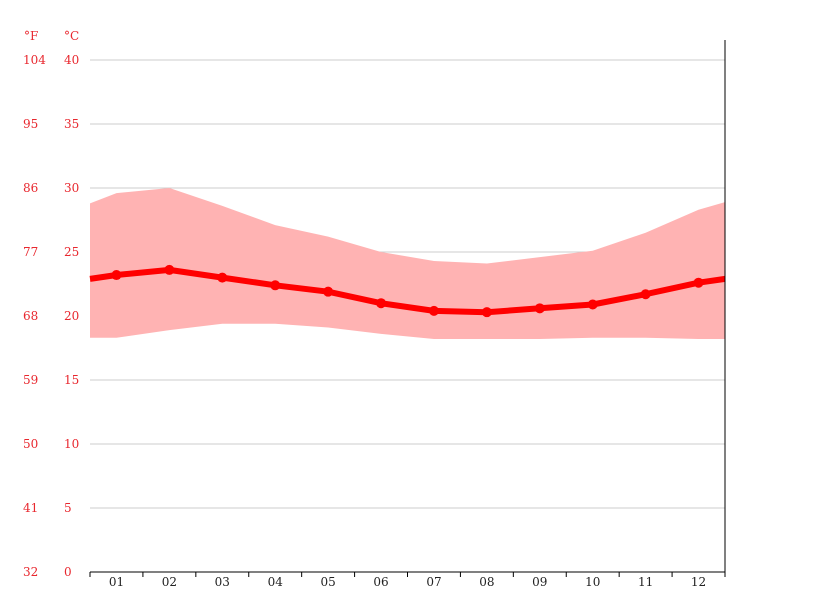  What do you see at coordinates (71, 252) in the screenshot?
I see `y-tick-label-celsius: 25` at bounding box center [71, 252].